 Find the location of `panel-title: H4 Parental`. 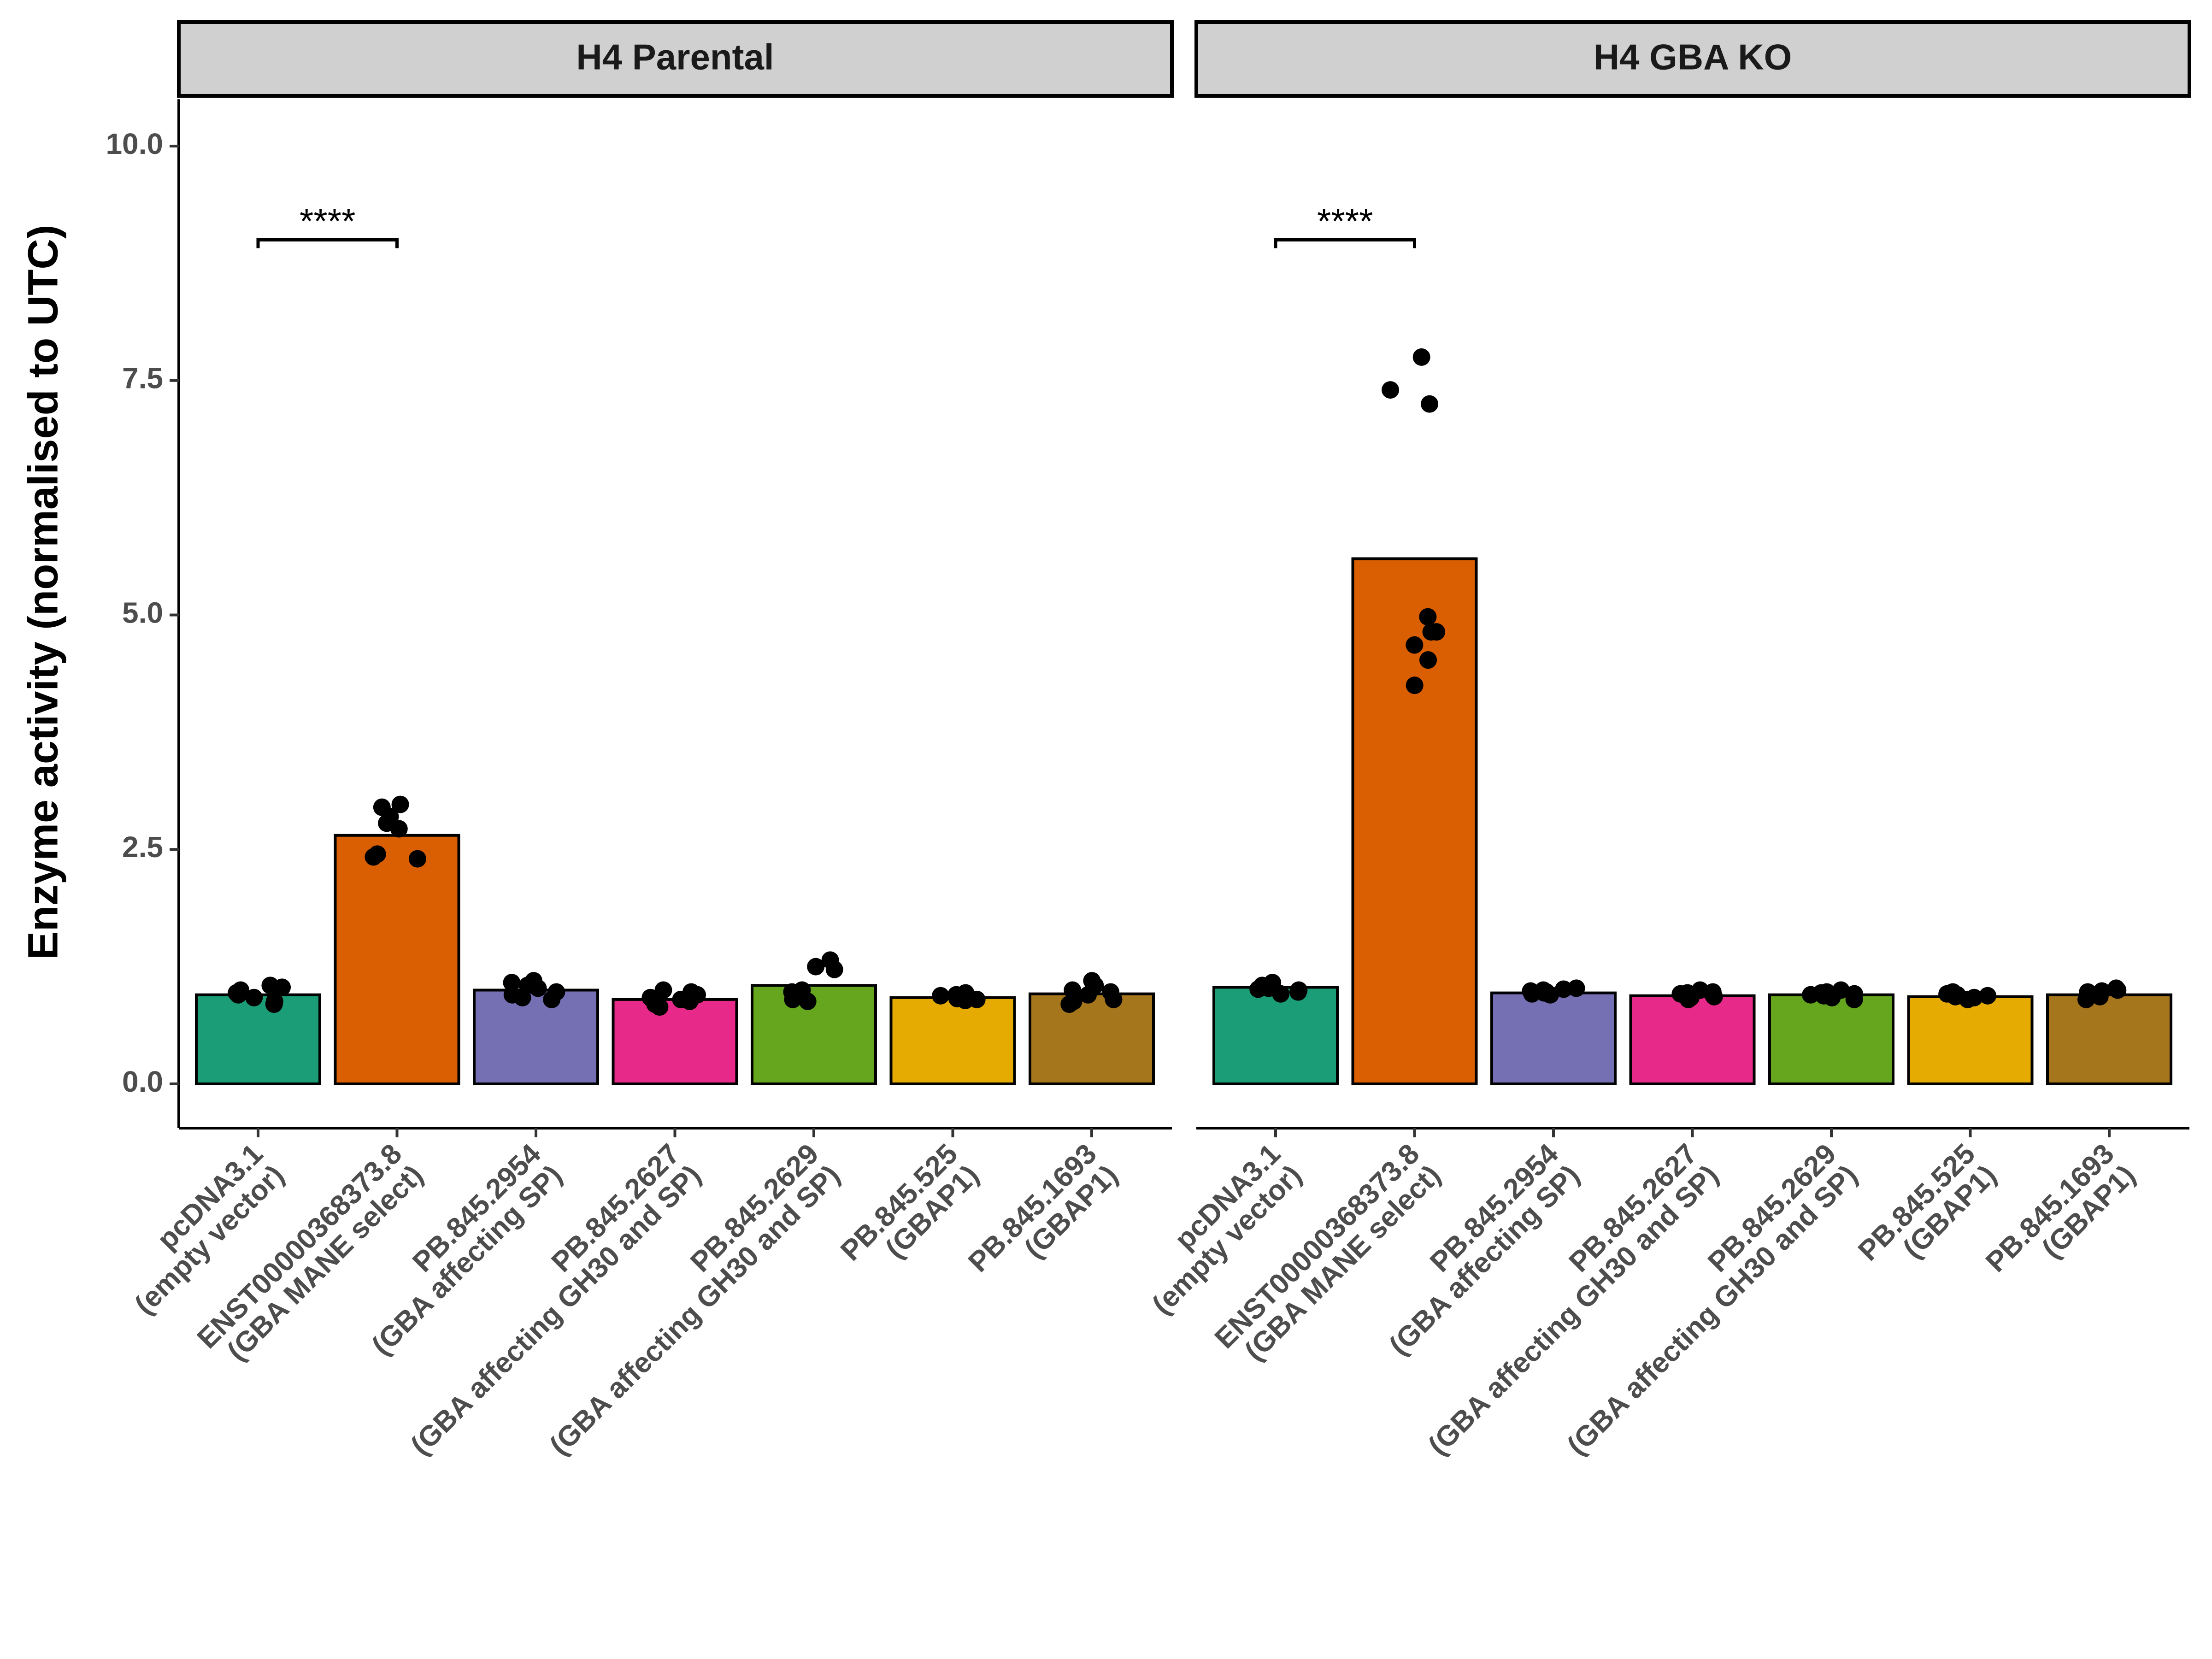

panel-title: H4 Parental is located at coordinates (675, 57).